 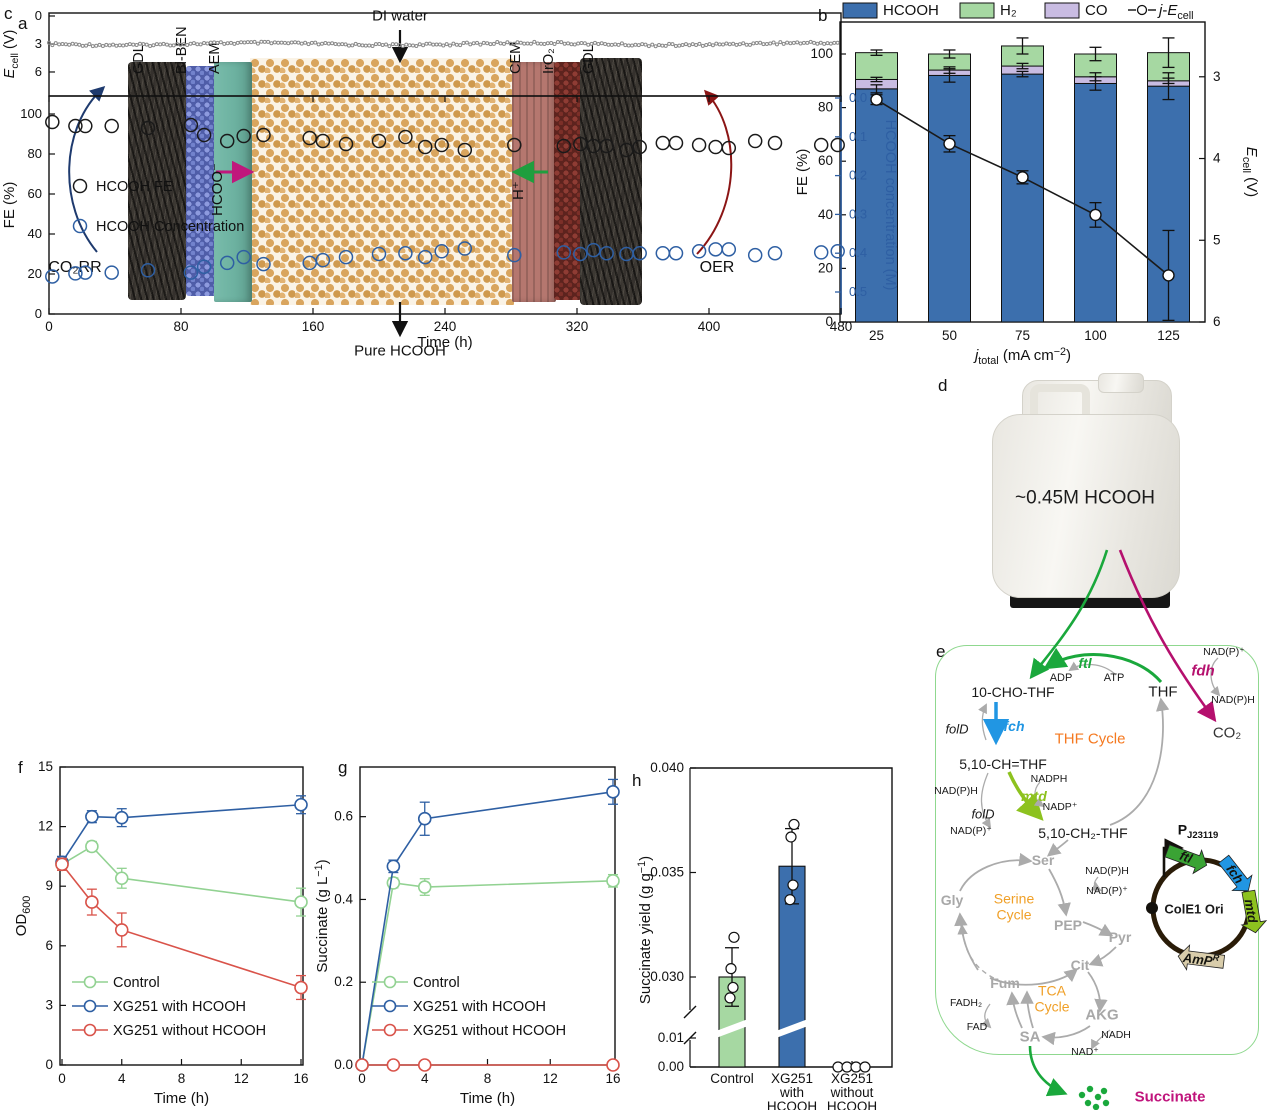 I want to click on panel-label-g: g, so click(x=343, y=767).